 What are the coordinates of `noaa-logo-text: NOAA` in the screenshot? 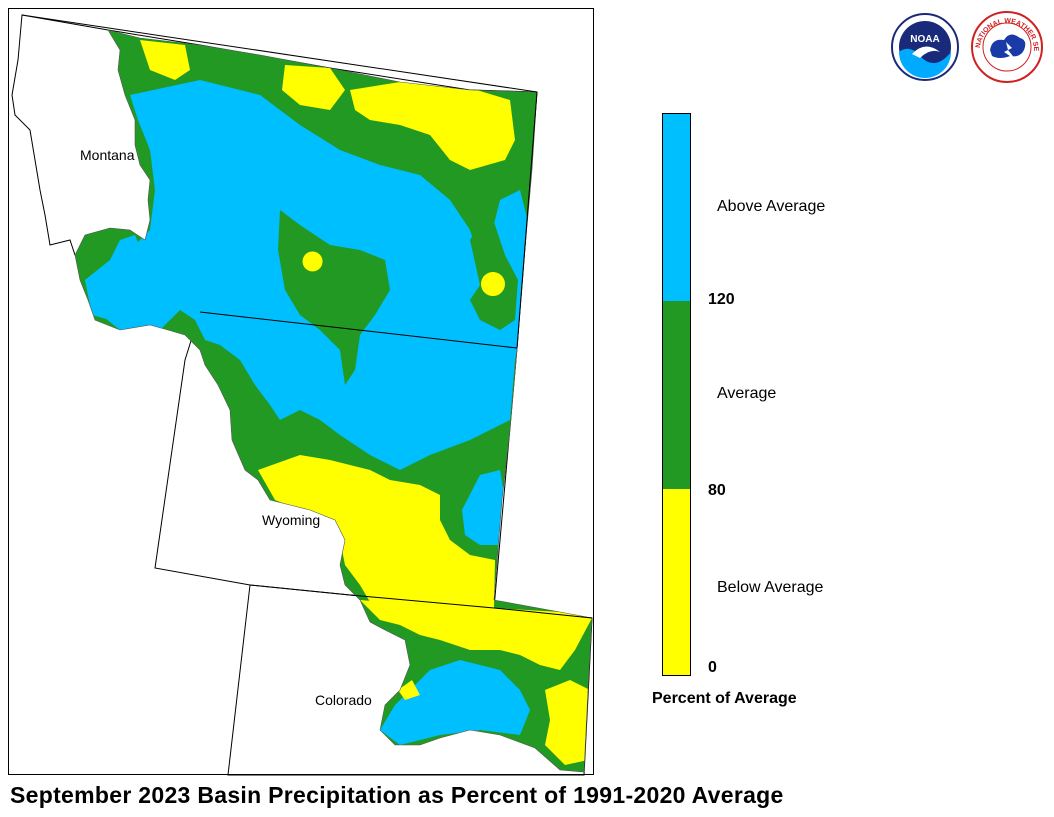 It's located at (924, 39).